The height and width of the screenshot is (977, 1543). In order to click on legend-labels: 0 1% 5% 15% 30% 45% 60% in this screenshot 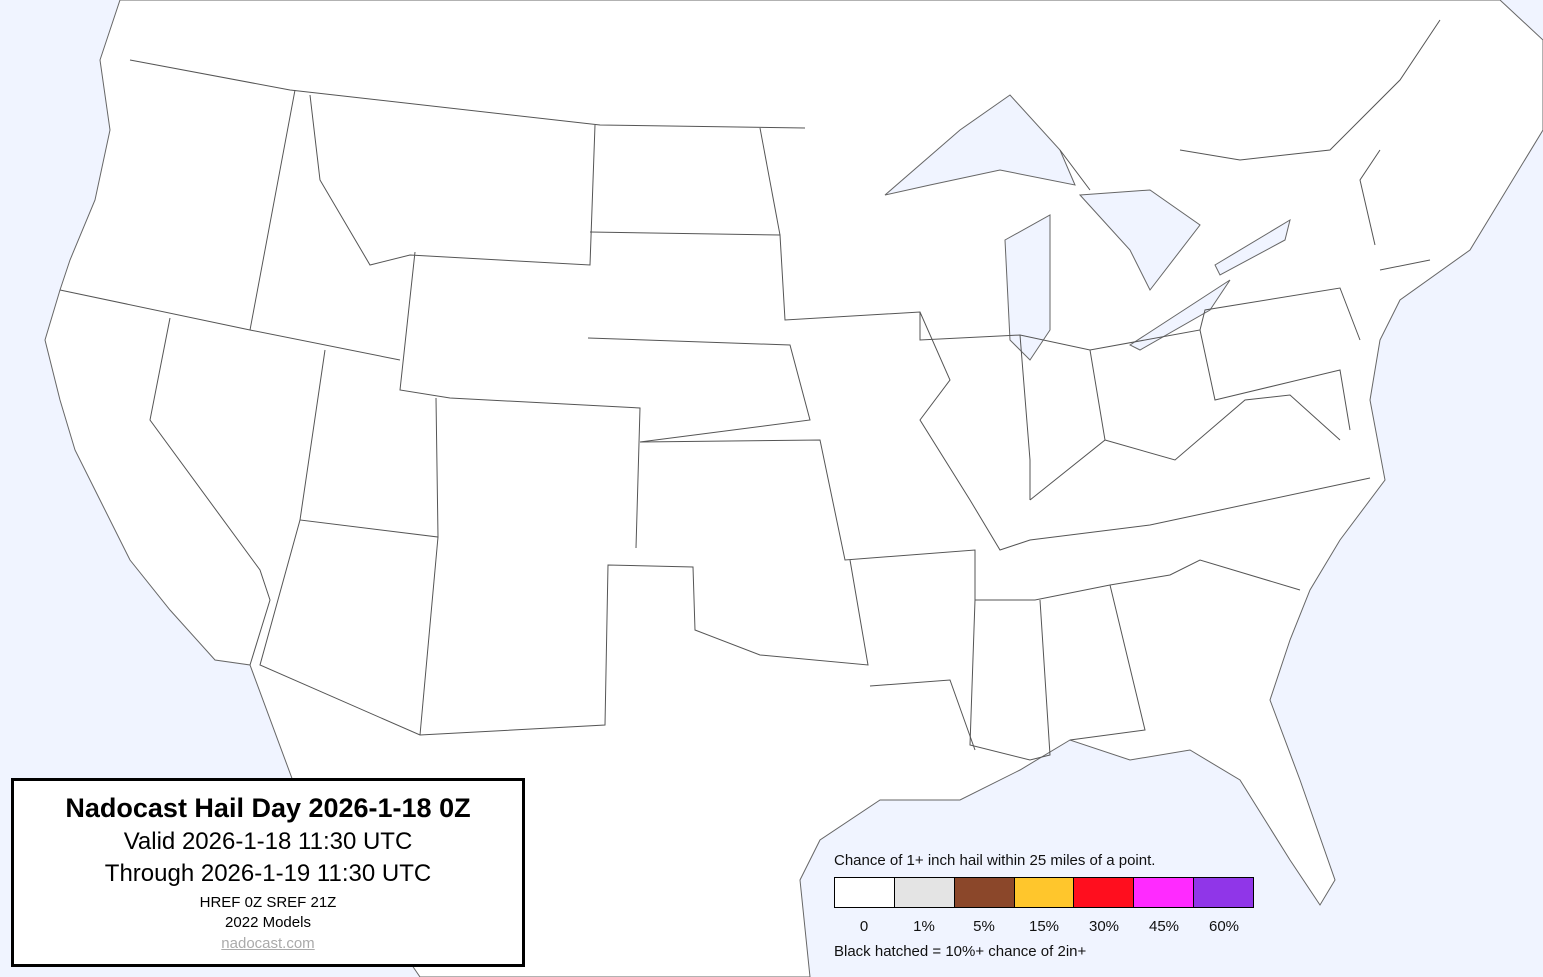, I will do `click(1044, 926)`.